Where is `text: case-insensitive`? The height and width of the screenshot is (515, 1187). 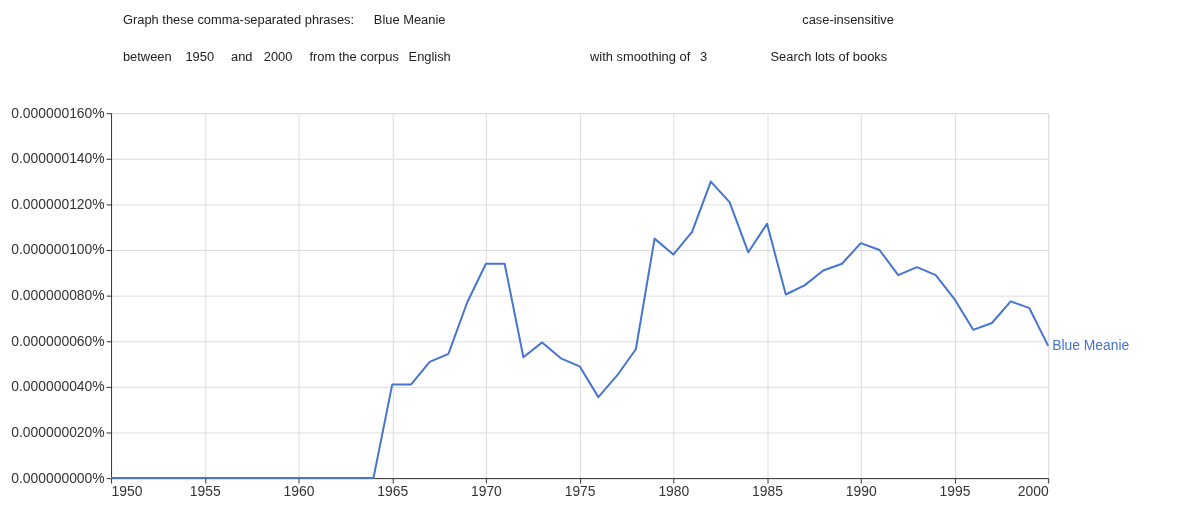
text: case-insensitive is located at coordinates (848, 19).